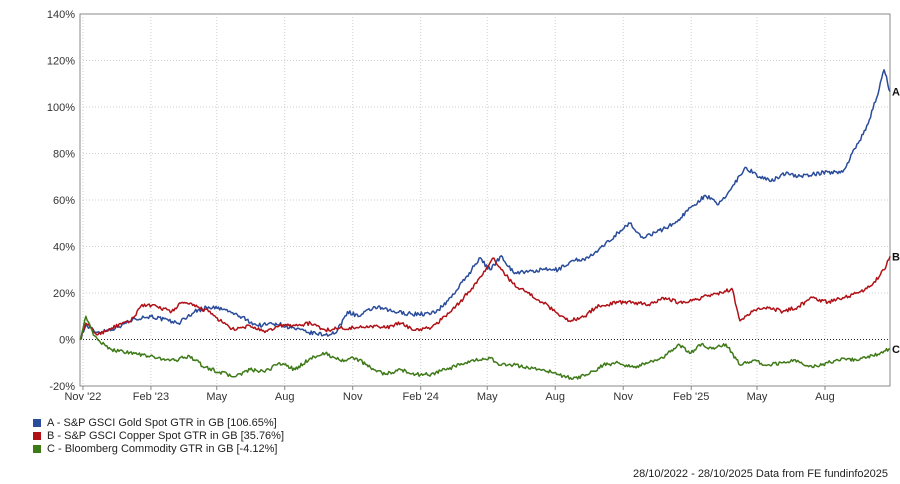 Image resolution: width=900 pixels, height=484 pixels. Describe the element at coordinates (61, 15) in the screenshot. I see `y-tick-label: 140%` at that location.